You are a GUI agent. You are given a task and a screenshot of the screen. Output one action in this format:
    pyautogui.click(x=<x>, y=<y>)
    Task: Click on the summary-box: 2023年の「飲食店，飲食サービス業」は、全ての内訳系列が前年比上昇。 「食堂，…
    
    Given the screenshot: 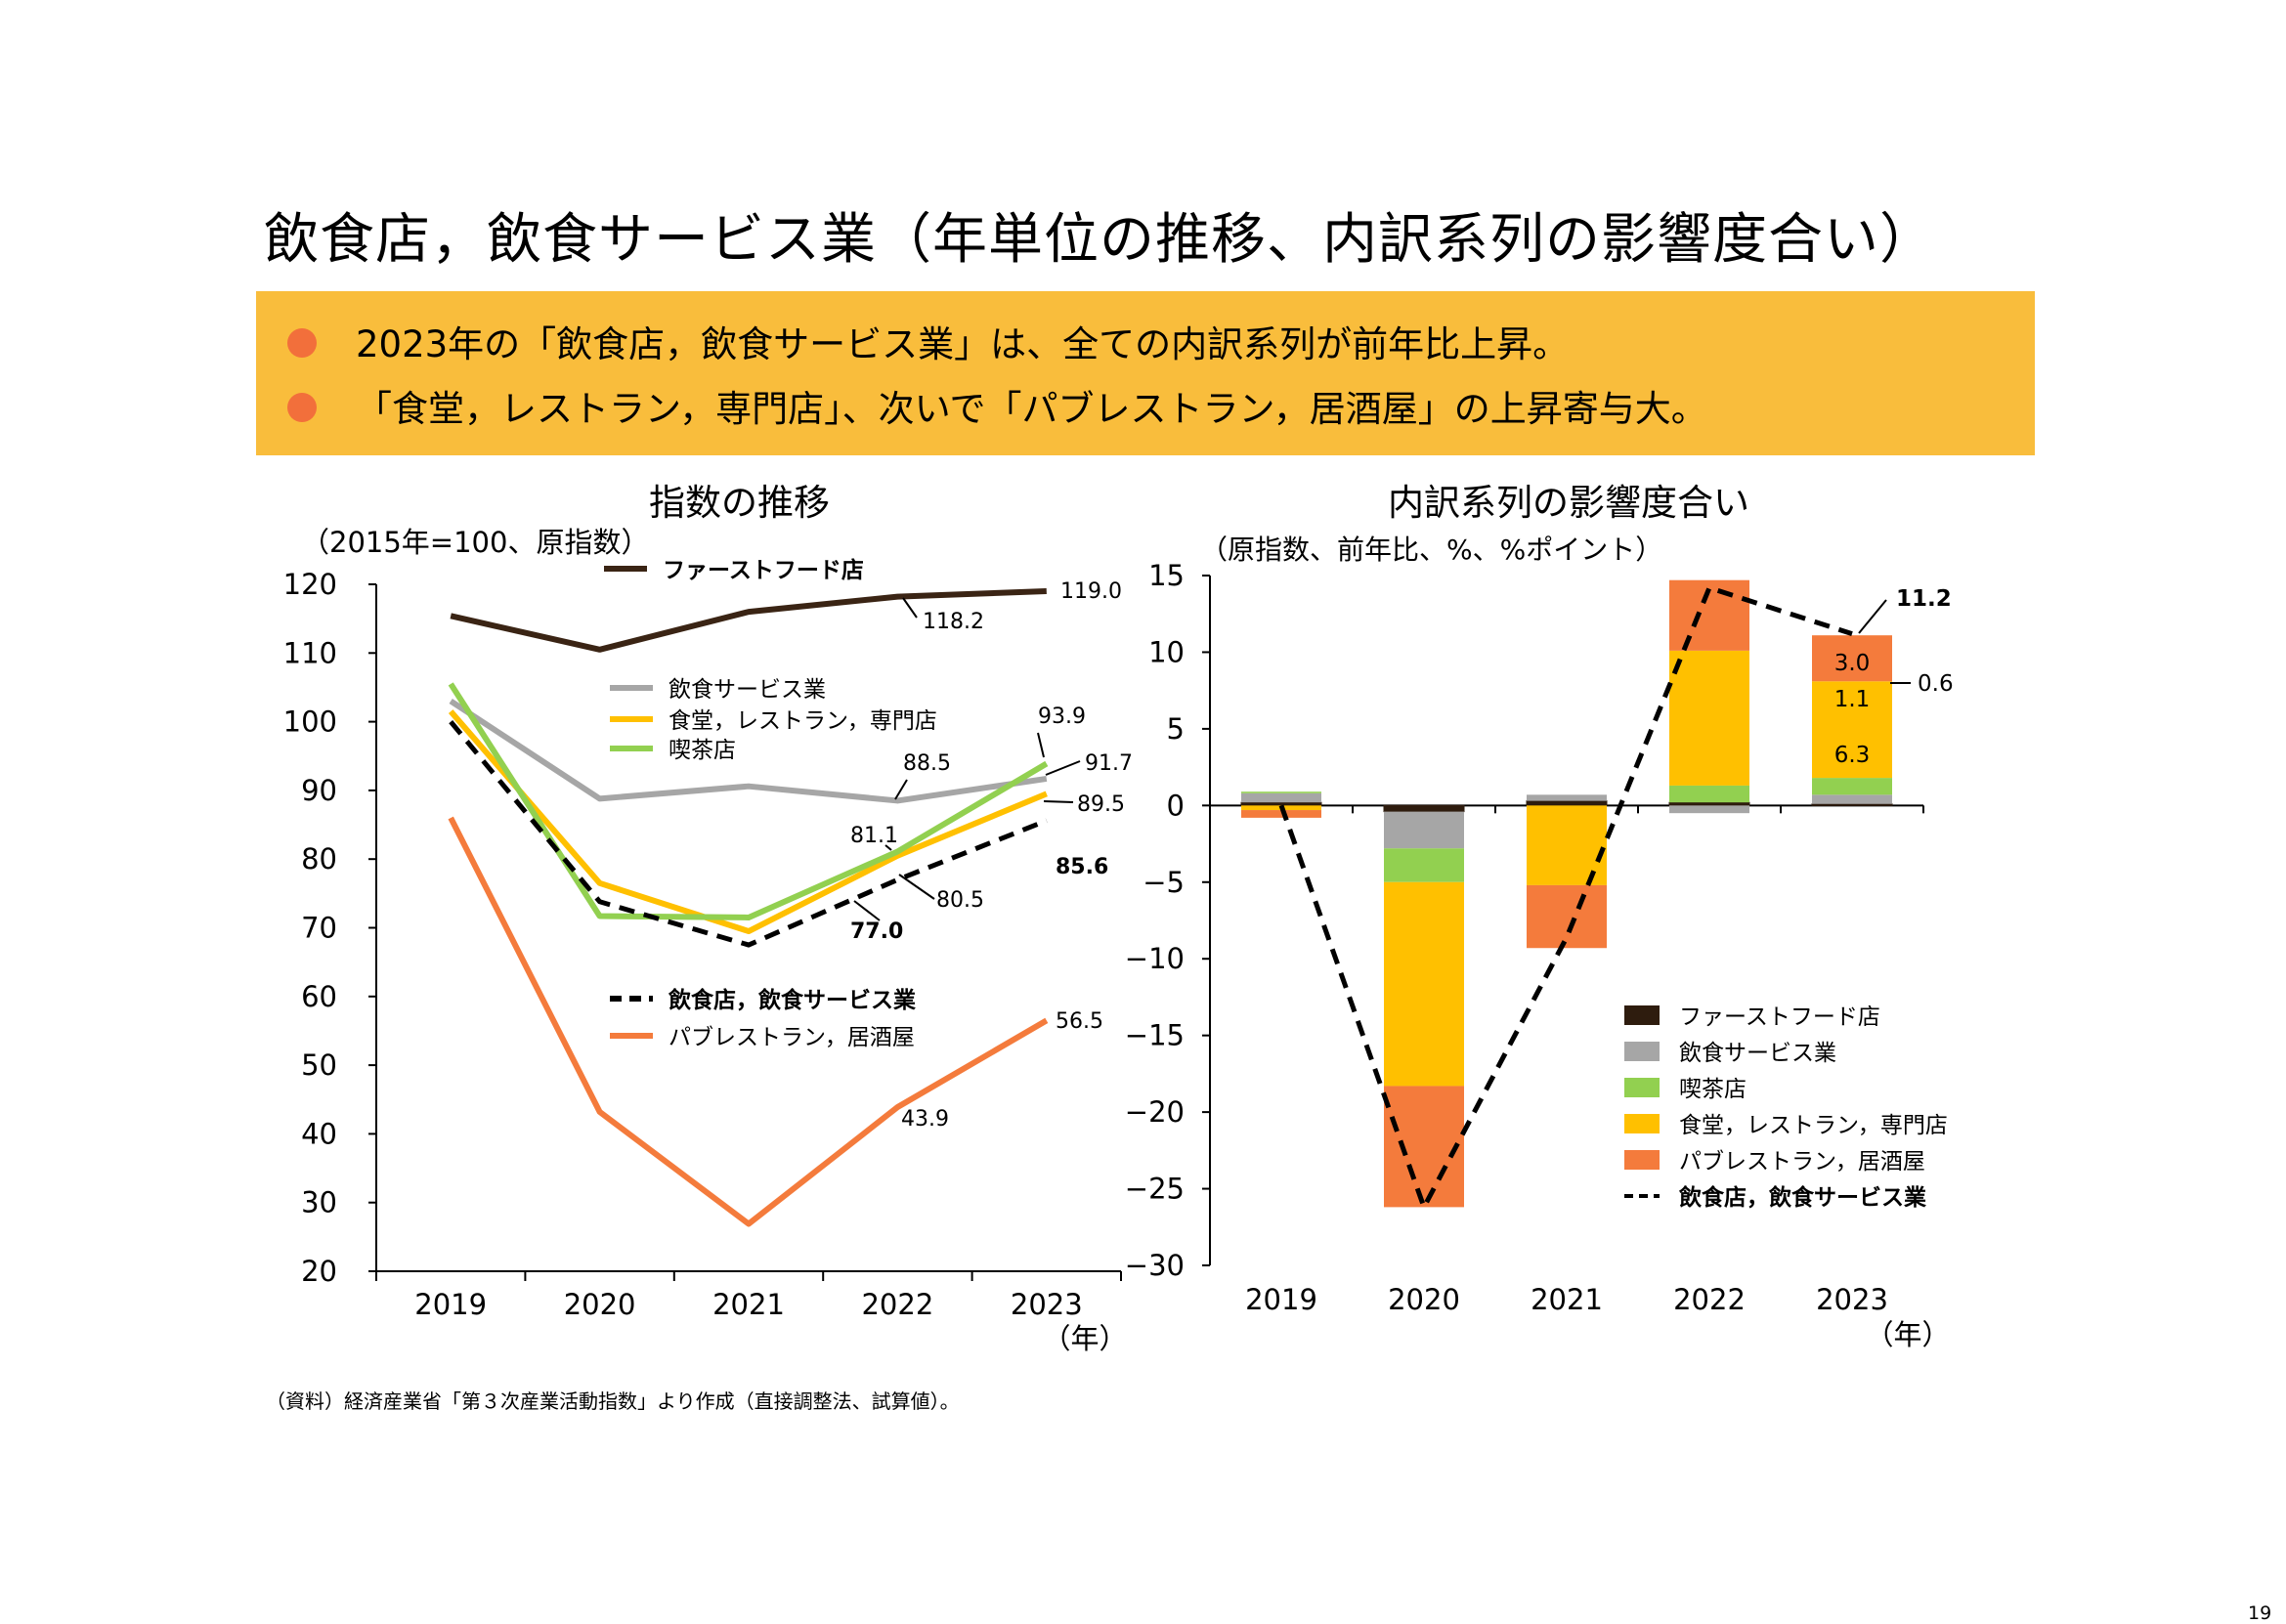 What is the action you would take?
    pyautogui.click(x=1145, y=373)
    